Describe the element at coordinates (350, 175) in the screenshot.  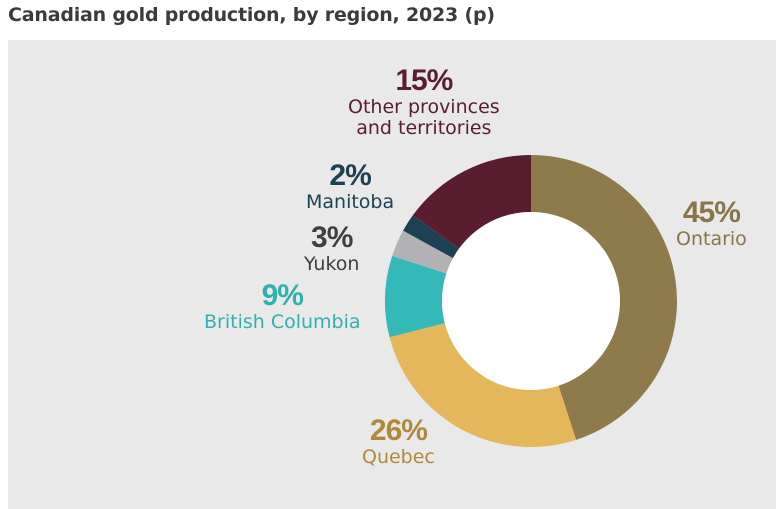
I see `manitoba-percent: 2%` at that location.